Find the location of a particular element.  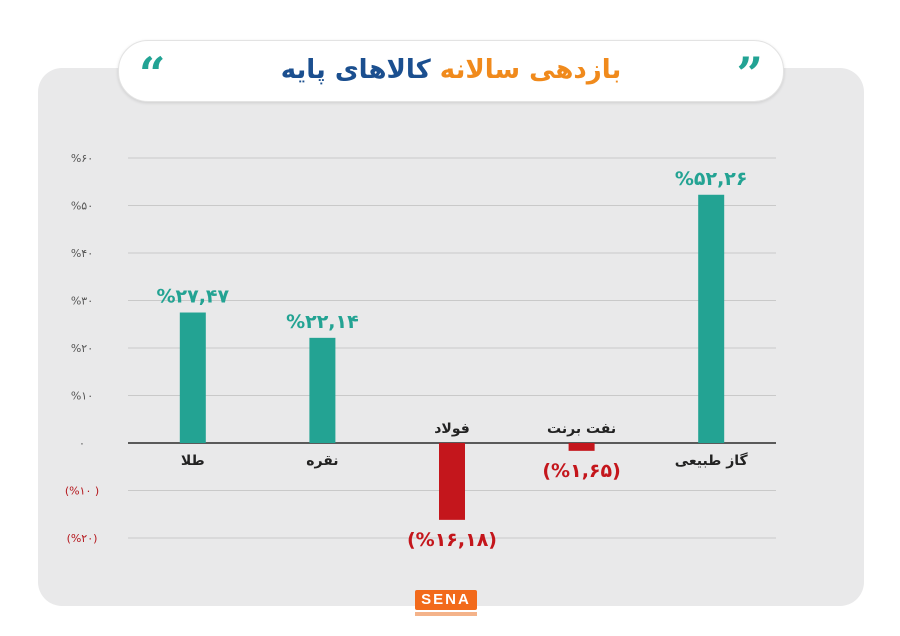

category-label: گاز طبیعی is located at coordinates (712, 460).